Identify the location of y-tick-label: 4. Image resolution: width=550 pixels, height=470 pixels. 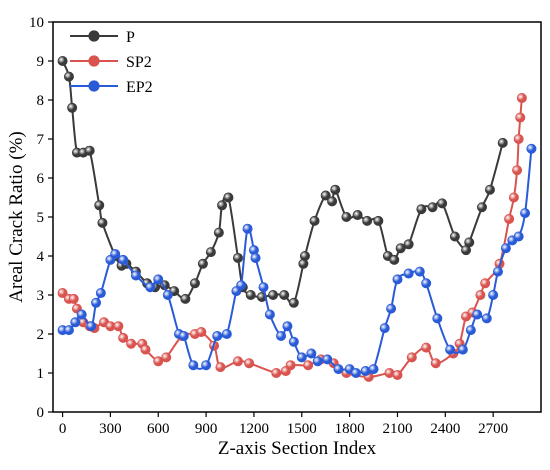
(41, 257).